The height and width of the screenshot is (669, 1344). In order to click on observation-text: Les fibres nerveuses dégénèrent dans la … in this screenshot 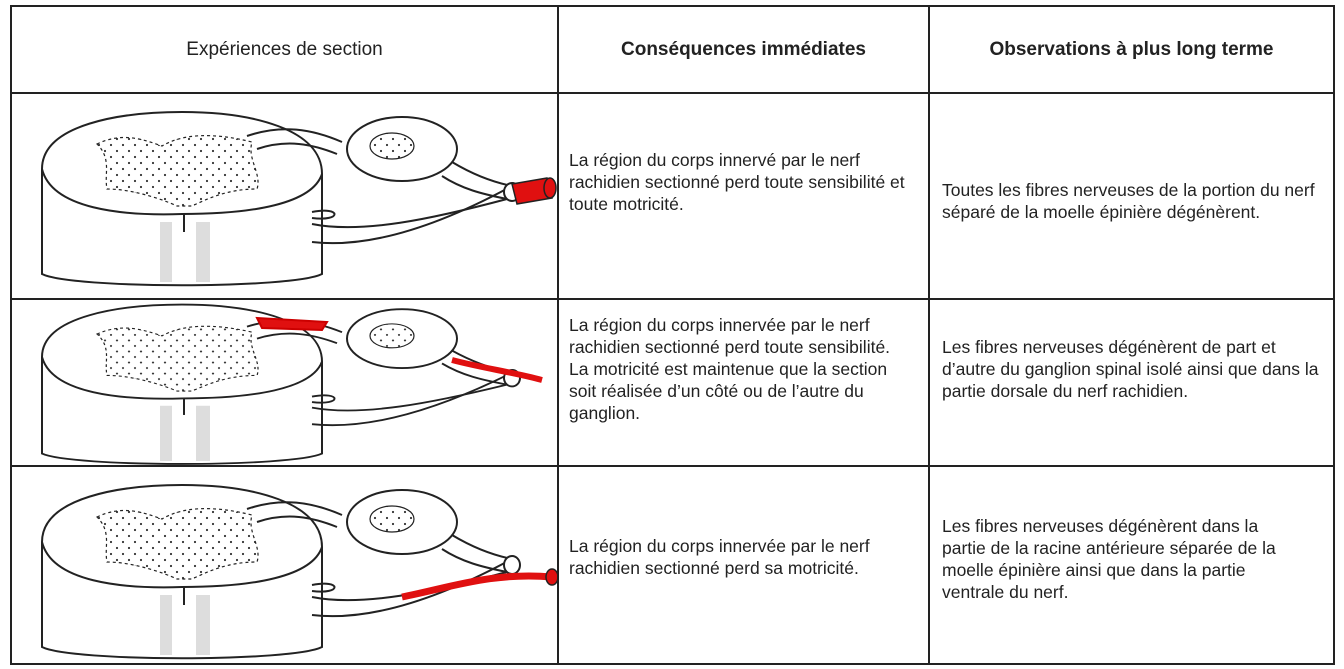, I will do `click(1109, 559)`.